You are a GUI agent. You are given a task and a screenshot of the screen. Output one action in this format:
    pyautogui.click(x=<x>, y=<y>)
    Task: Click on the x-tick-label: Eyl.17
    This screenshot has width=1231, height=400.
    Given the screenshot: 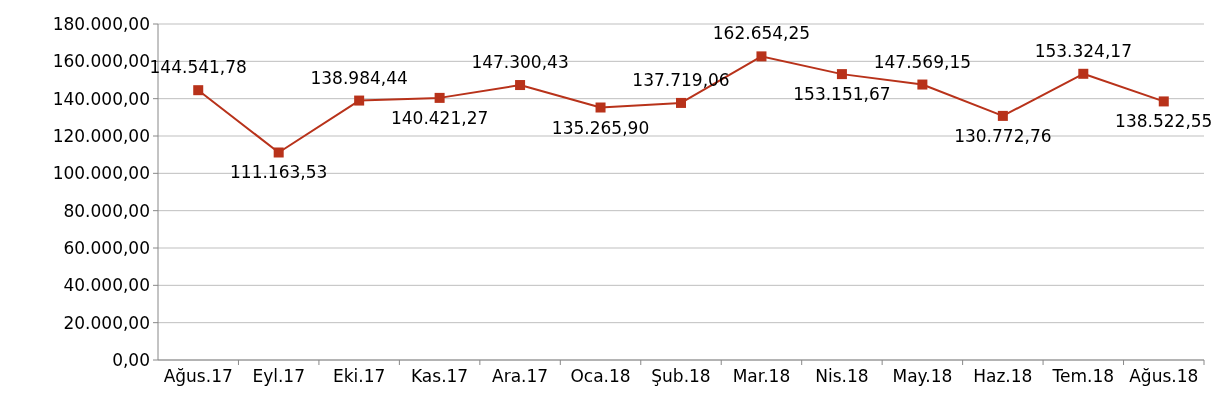 What is the action you would take?
    pyautogui.click(x=278, y=376)
    